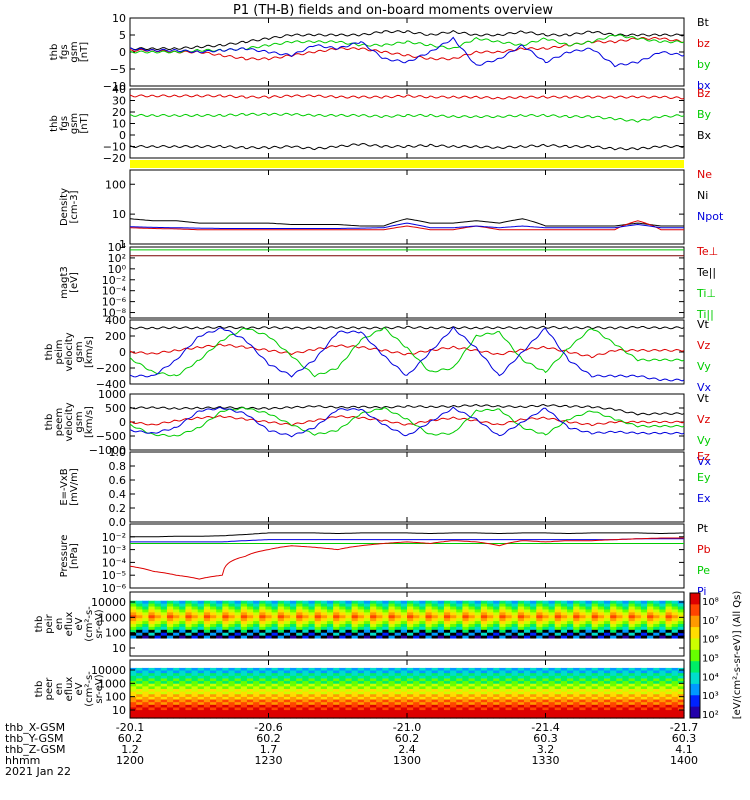 Image resolution: width=750 pixels, height=800 pixels. I want to click on y-axis-label: [nT], so click(84, 52).